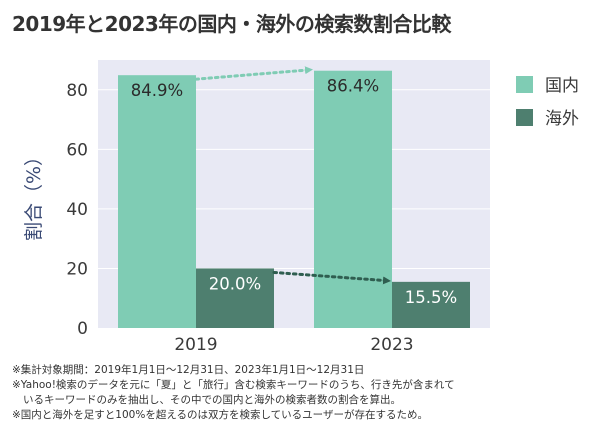 This screenshot has height=437, width=600. Describe the element at coordinates (77, 91) in the screenshot. I see `y-tick-label: 80` at that location.